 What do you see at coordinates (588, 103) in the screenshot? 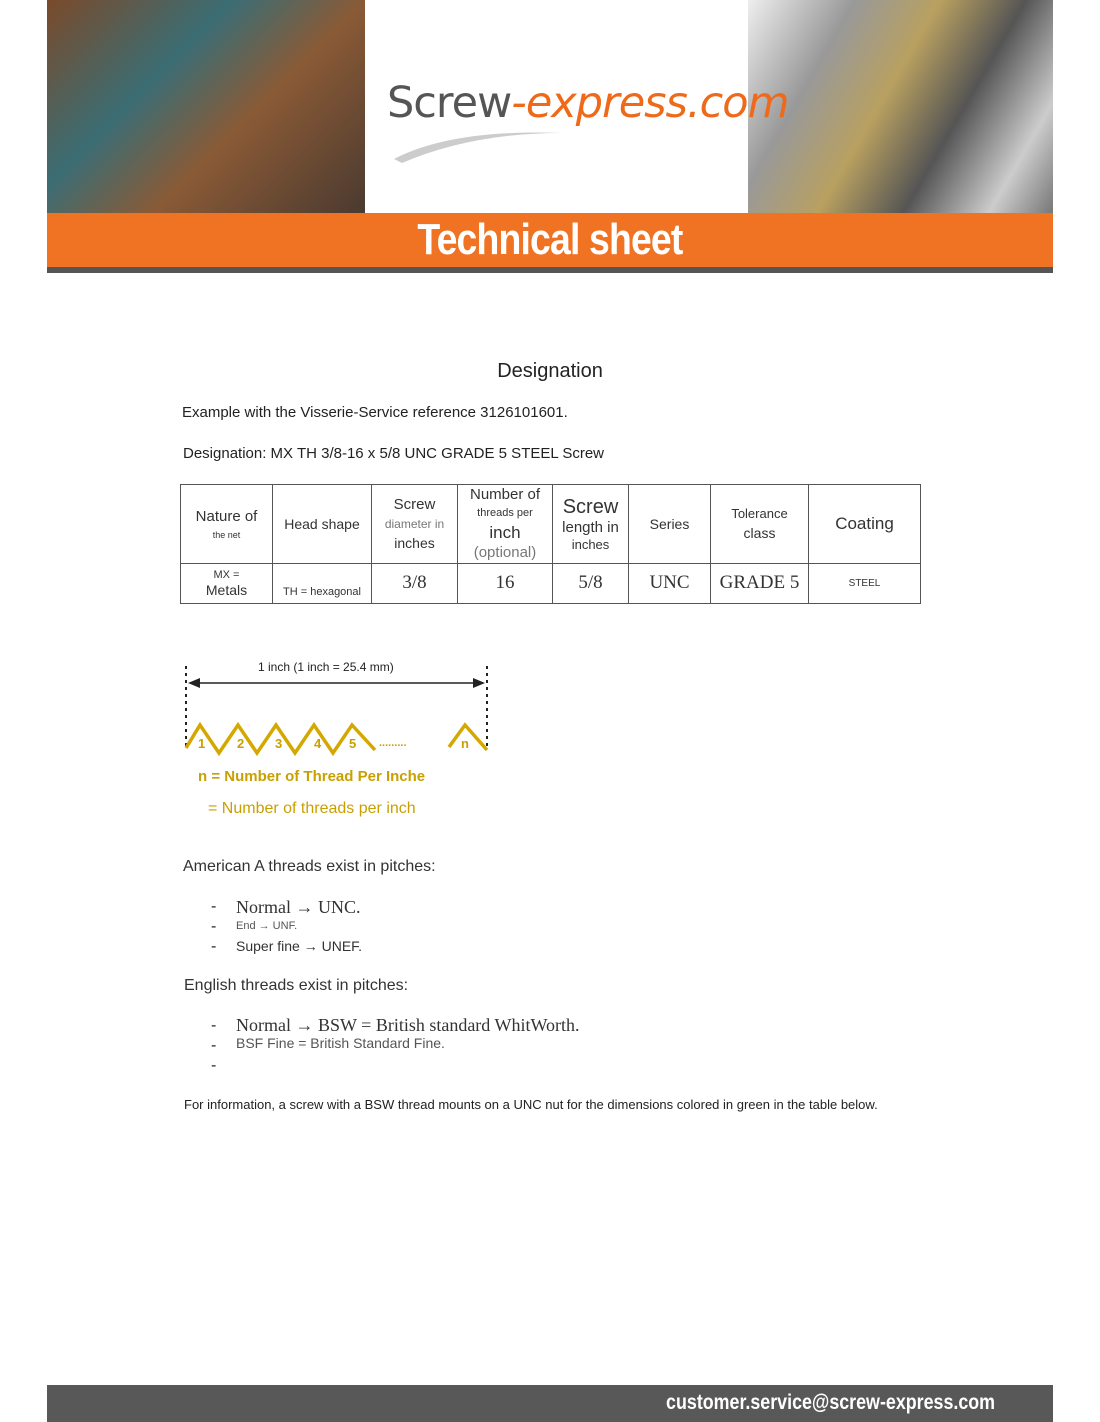
I see `logo: Screw-express.com` at bounding box center [588, 103].